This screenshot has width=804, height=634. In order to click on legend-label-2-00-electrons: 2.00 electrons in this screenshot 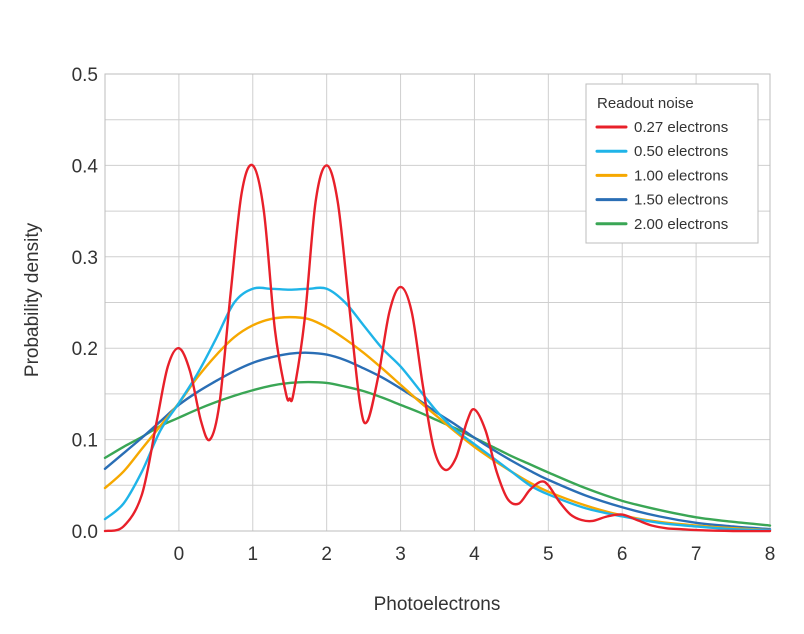, I will do `click(681, 224)`.